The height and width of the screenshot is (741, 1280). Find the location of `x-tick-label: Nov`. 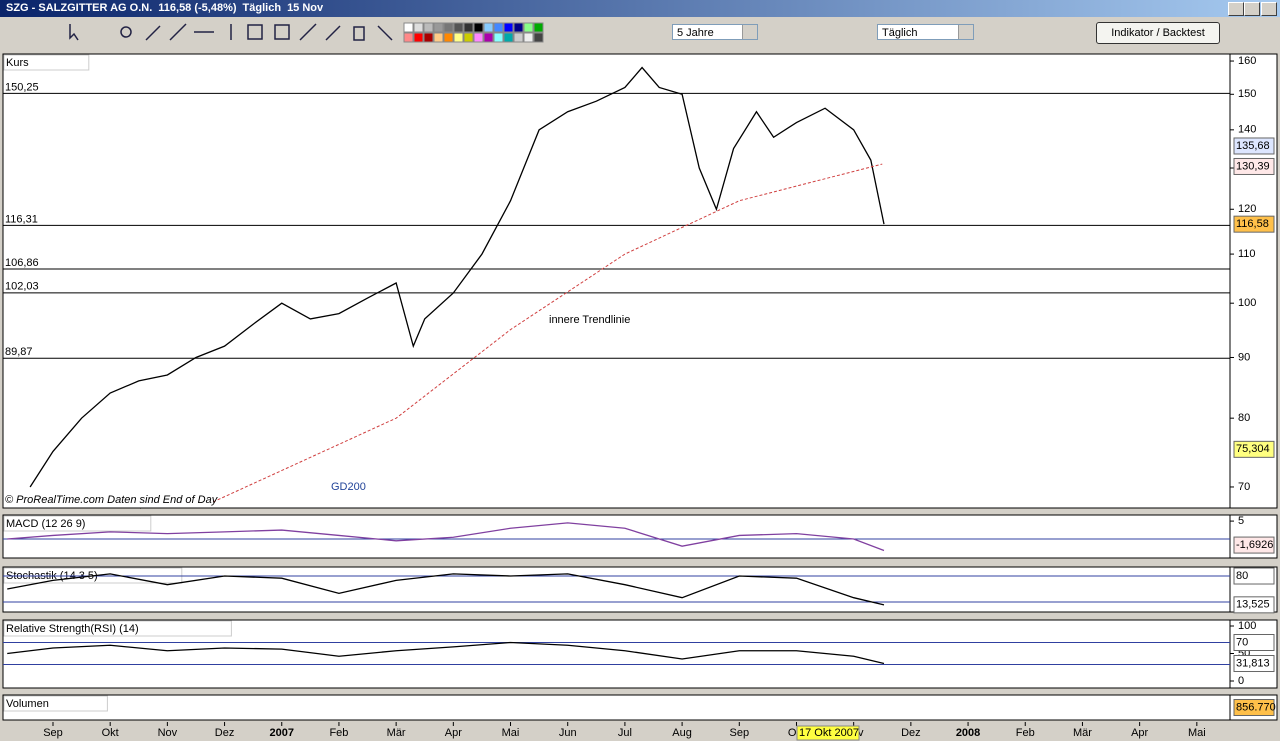

x-tick-label: Nov is located at coordinates (168, 733).